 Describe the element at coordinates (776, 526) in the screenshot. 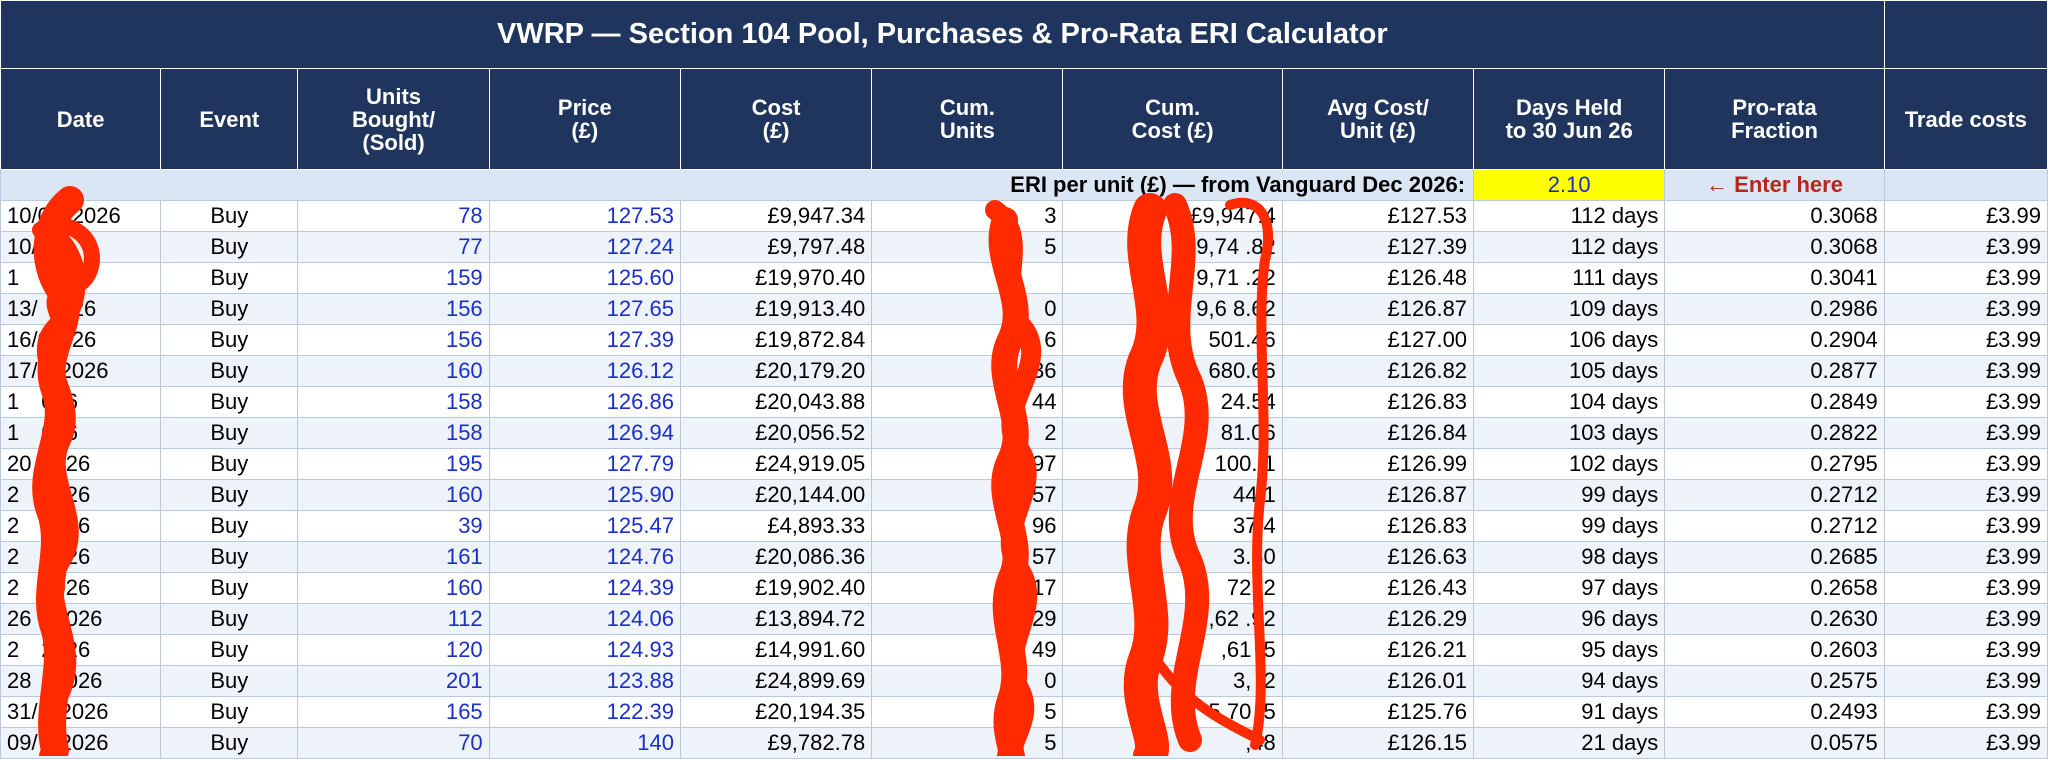

I see `cost-cell: £4,893.33` at that location.